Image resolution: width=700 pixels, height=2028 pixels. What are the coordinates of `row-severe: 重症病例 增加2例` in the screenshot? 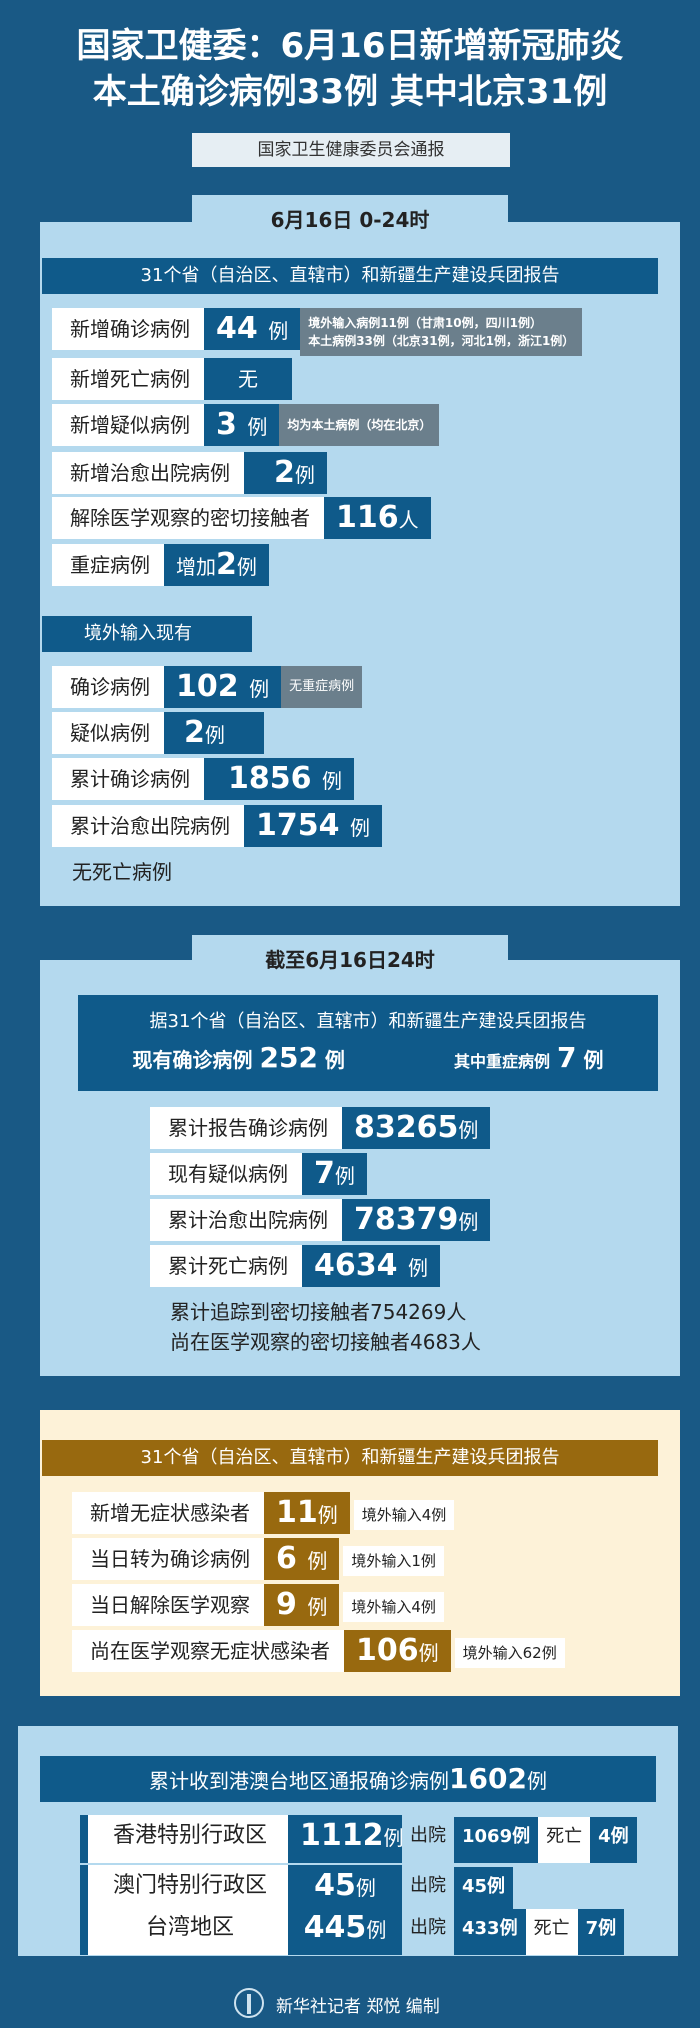 It's located at (160, 565).